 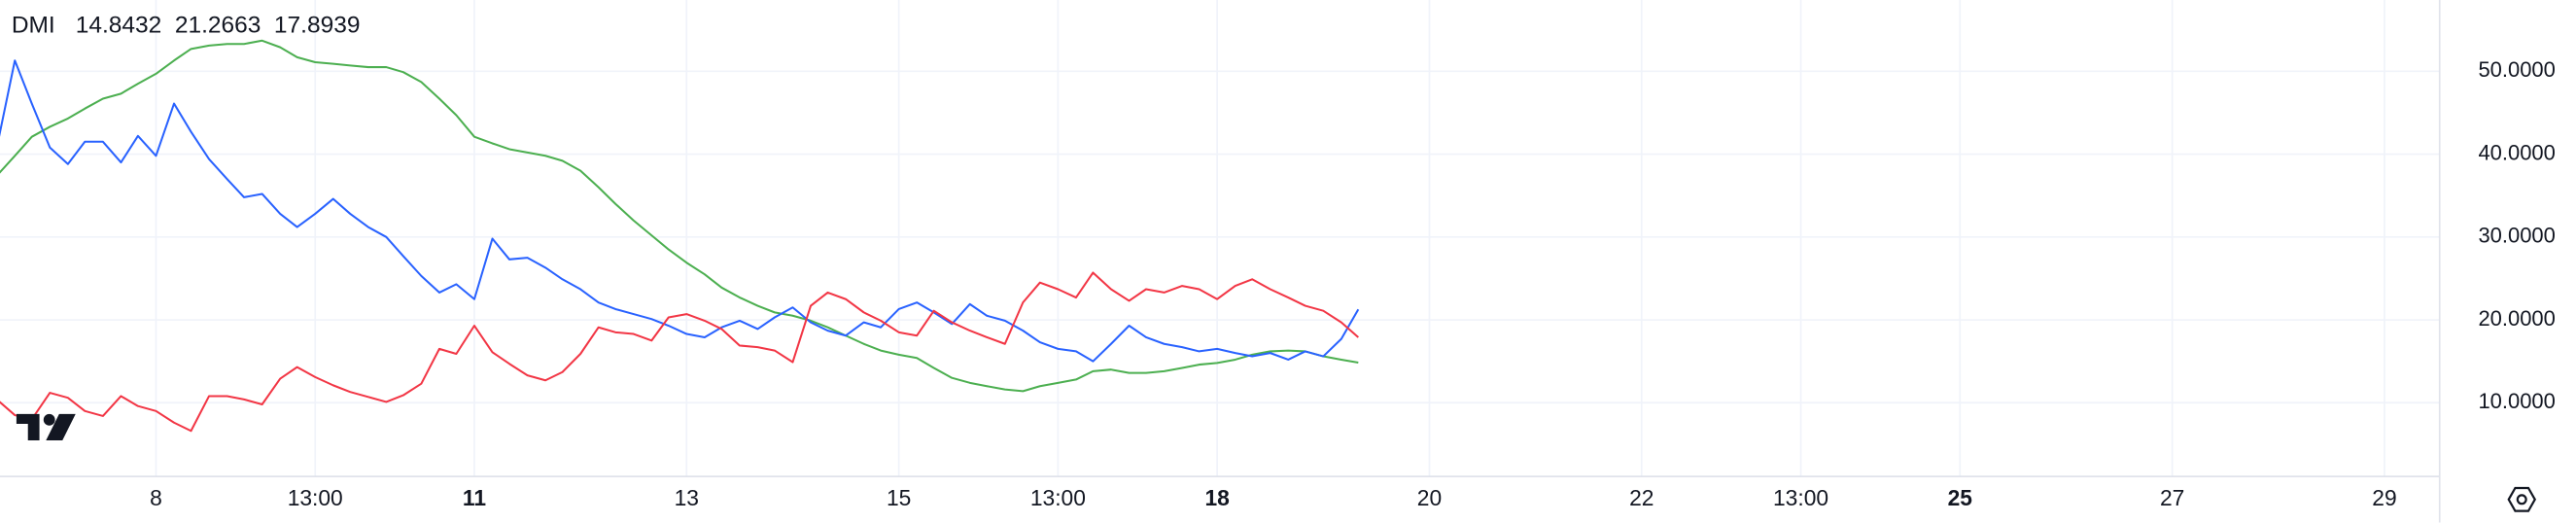 What do you see at coordinates (2516, 236) in the screenshot?
I see `y-tick-label: 30.0000` at bounding box center [2516, 236].